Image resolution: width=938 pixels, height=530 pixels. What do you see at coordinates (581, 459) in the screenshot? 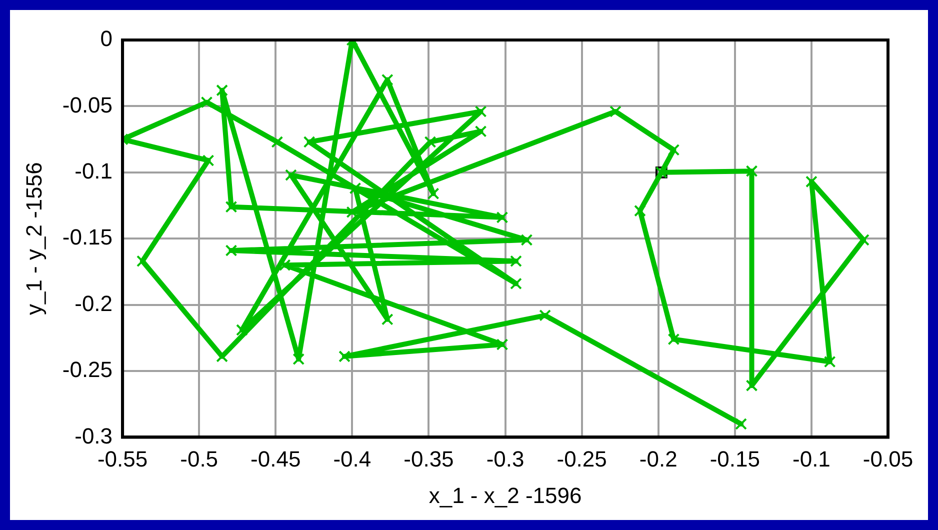
I see `x-tick-label: -0.25` at bounding box center [581, 459].